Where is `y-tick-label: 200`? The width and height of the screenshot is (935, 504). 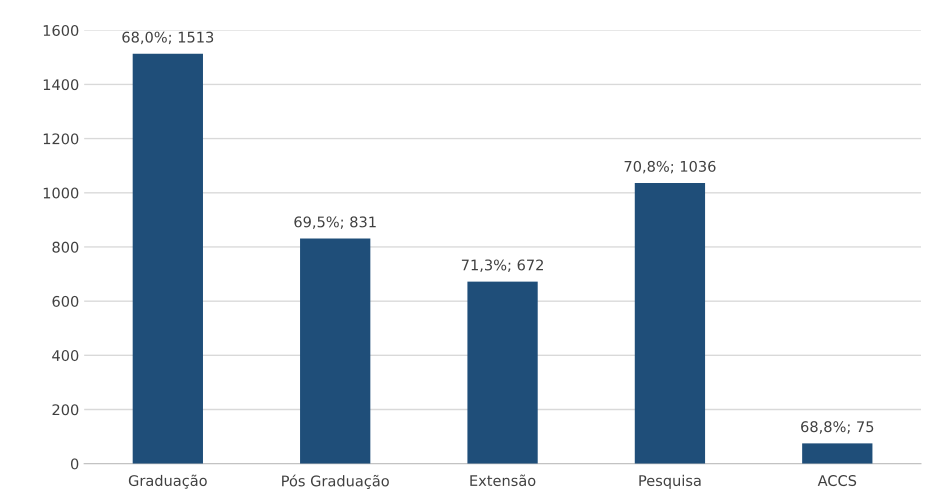 y-tick-label: 200 is located at coordinates (65, 410).